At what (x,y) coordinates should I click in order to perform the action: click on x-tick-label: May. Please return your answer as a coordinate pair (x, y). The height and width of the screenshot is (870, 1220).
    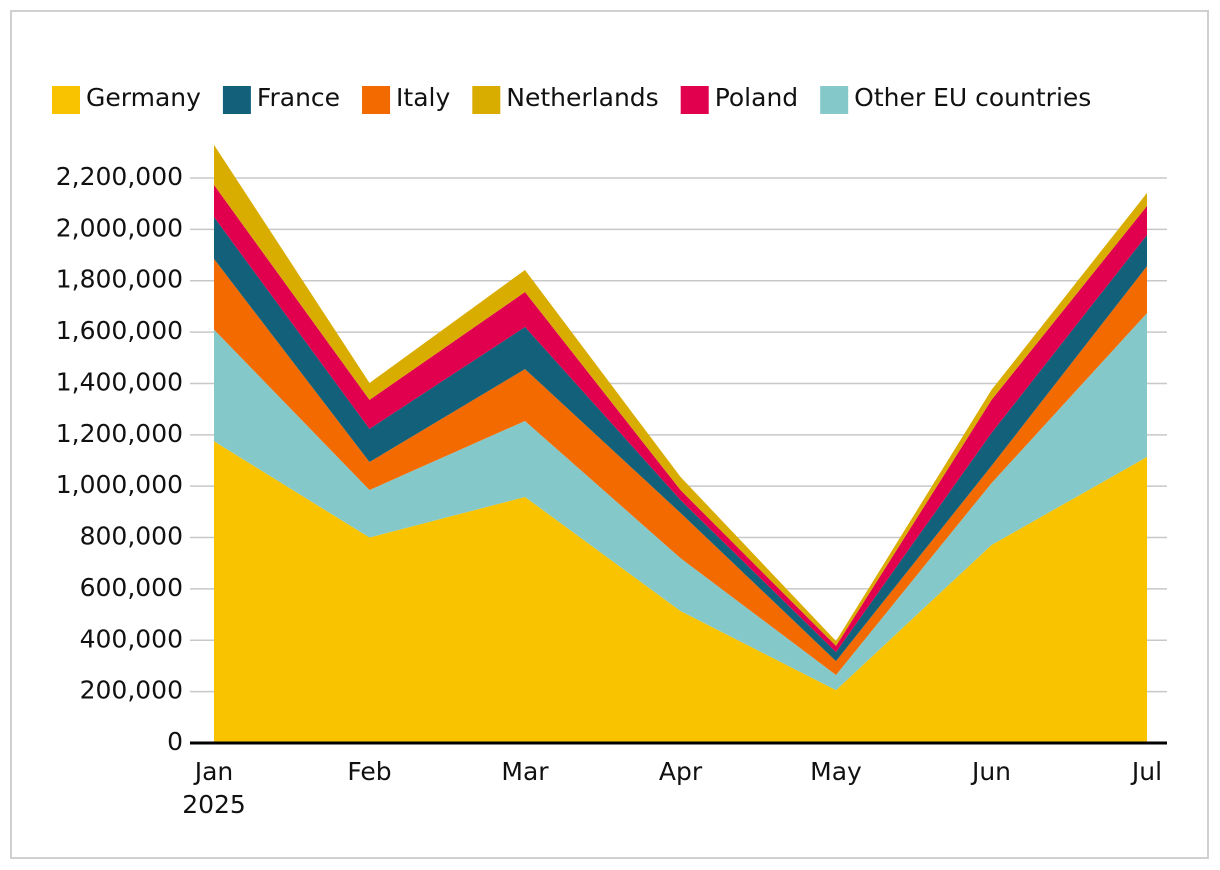
    Looking at the image, I should click on (836, 771).